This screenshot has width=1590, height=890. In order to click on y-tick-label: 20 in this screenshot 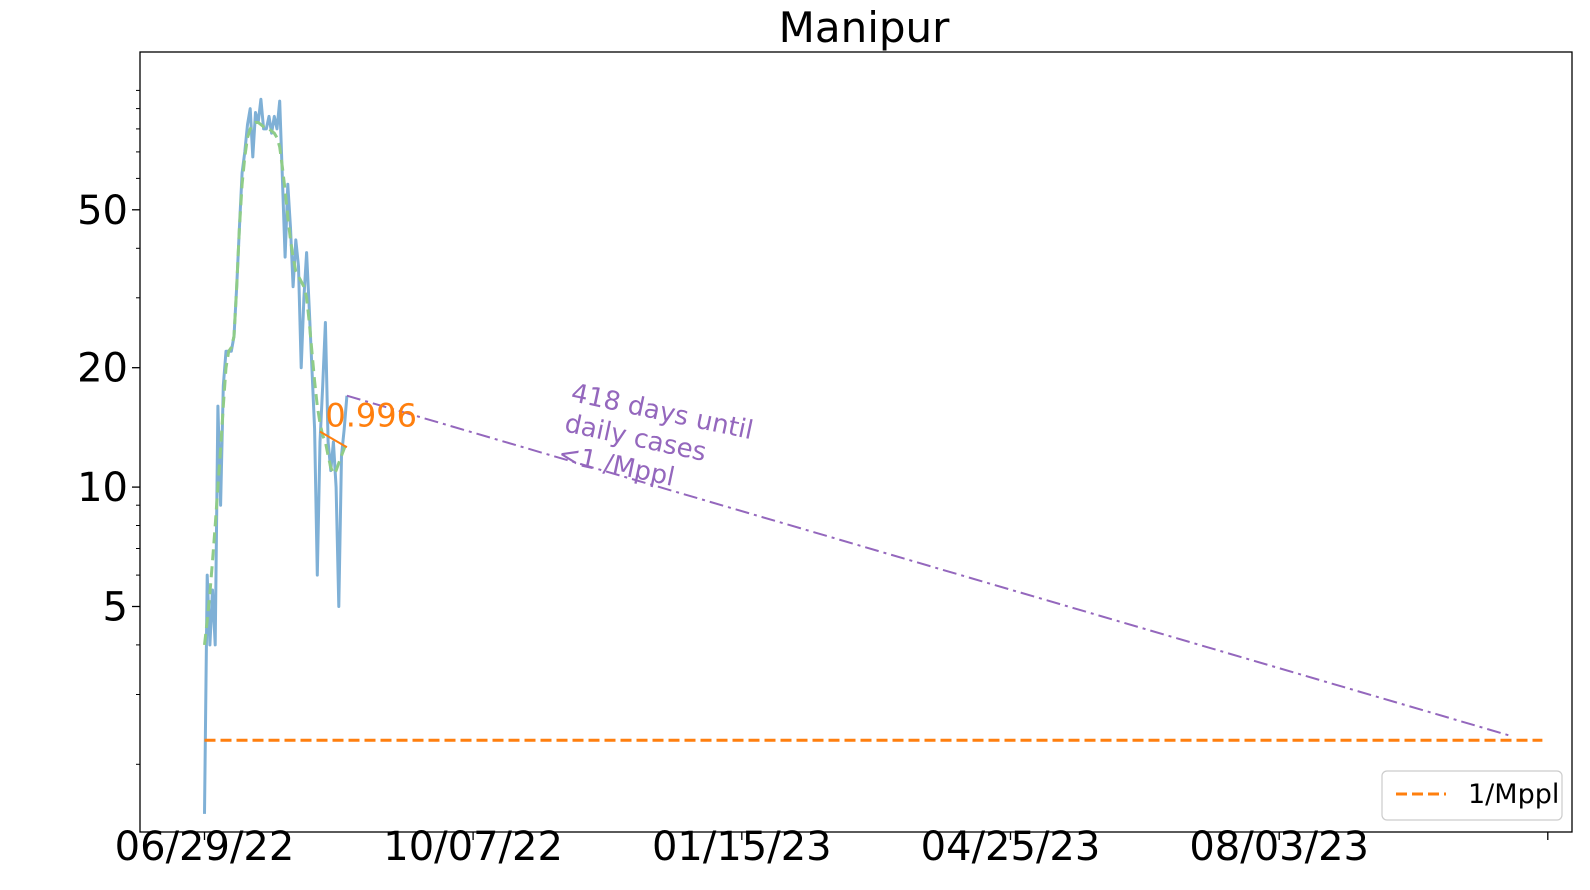, I will do `click(102, 369)`.